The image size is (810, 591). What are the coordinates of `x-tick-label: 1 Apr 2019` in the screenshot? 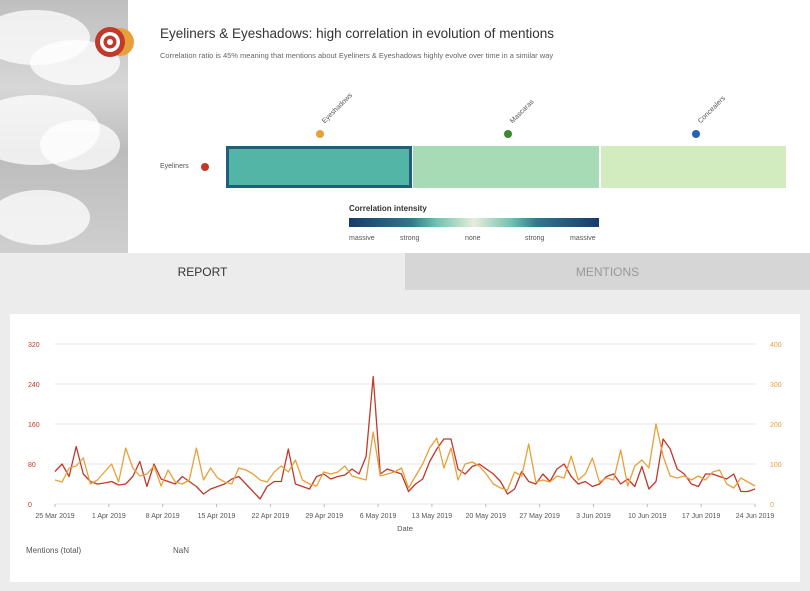 It's located at (109, 516).